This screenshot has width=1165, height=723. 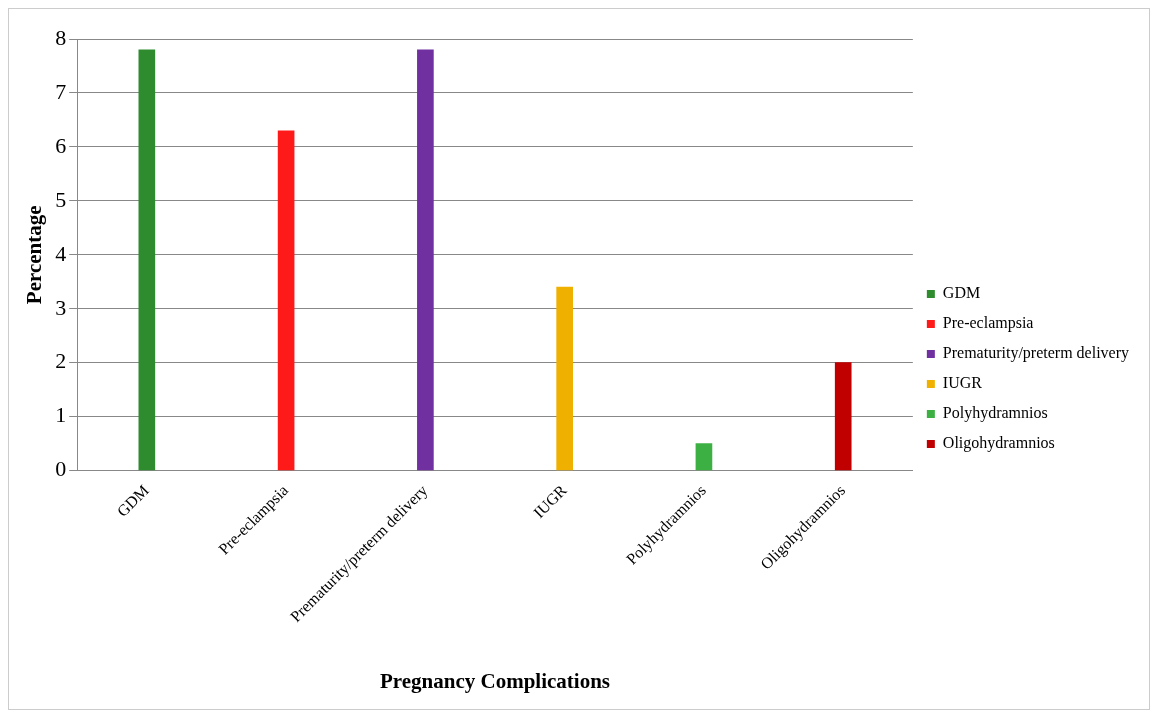 I want to click on y-tick-label: 2, so click(x=61, y=361).